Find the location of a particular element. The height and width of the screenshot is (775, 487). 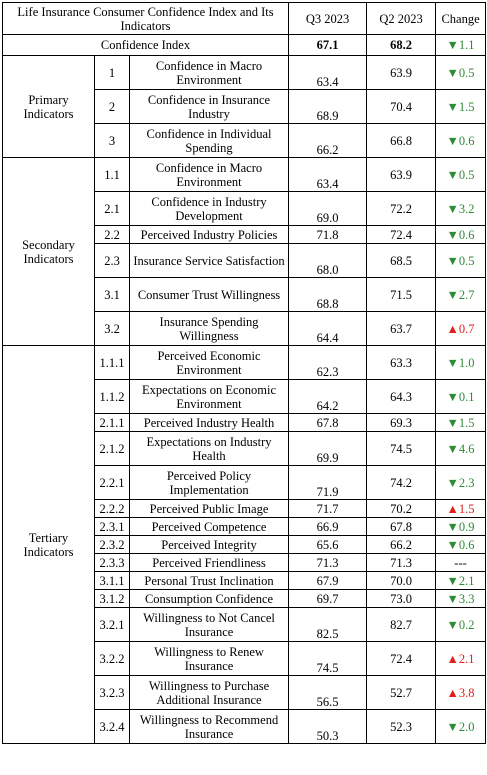

q2-value: 71.5 is located at coordinates (401, 294).